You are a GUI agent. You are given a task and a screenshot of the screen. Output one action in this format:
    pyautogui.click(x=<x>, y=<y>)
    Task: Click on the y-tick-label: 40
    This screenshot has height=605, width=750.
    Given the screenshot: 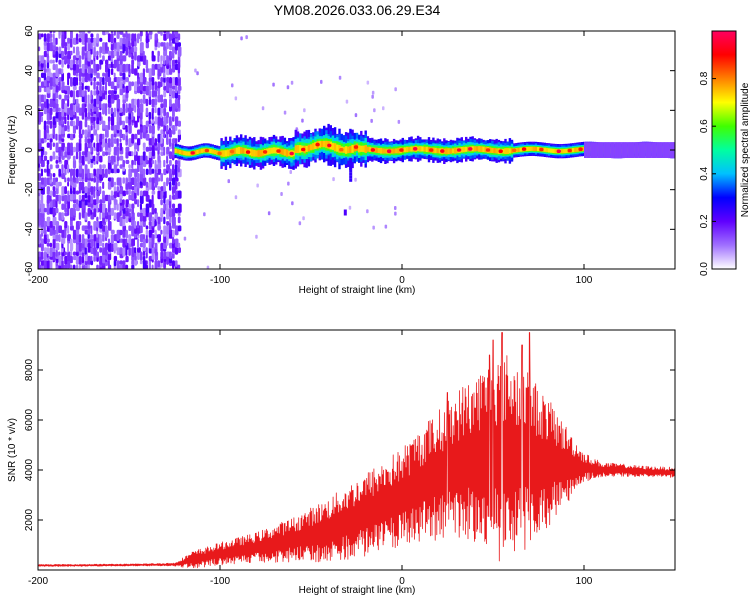 What is the action you would take?
    pyautogui.click(x=29, y=71)
    